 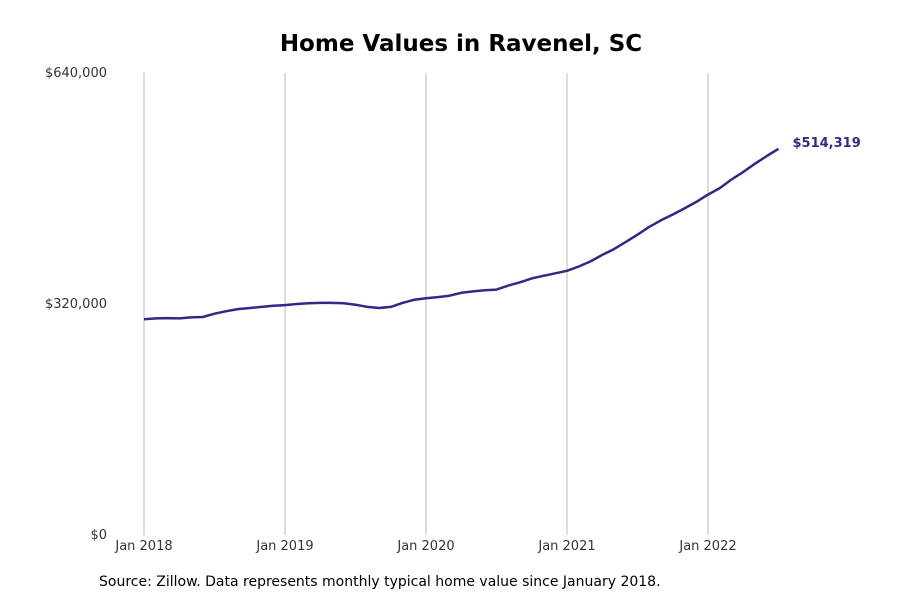 I want to click on y-axis-ticks: $0 $320,000 $640,000, so click(x=76, y=304).